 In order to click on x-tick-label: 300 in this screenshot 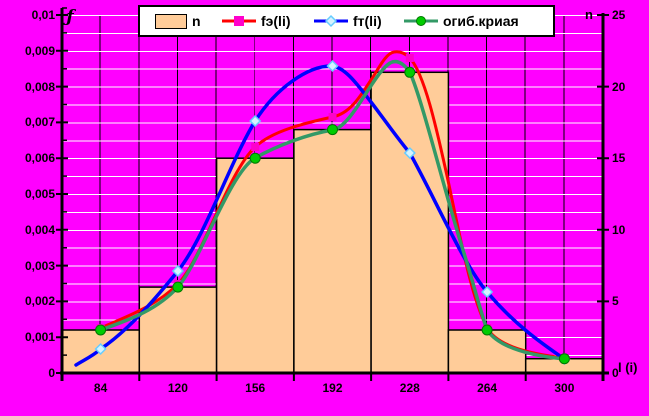, I will do `click(564, 388)`.